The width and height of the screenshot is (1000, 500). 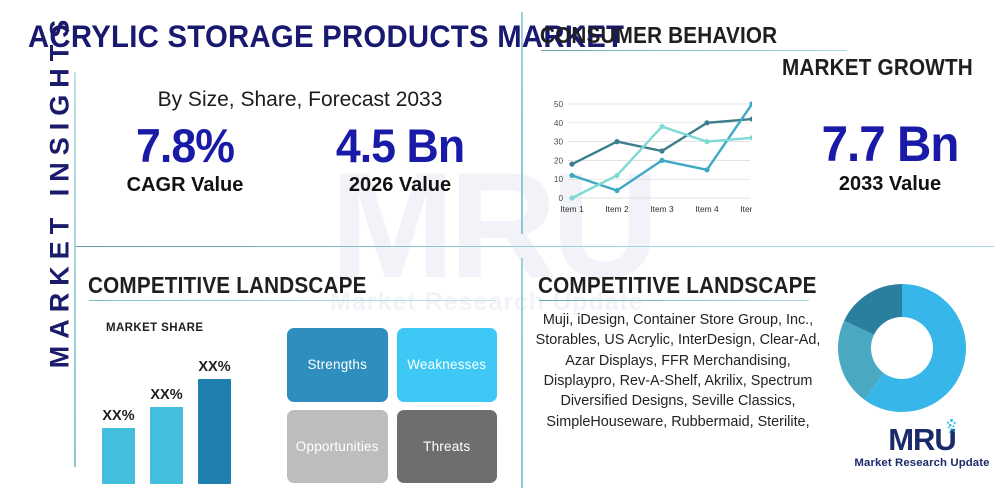 What do you see at coordinates (446, 365) in the screenshot?
I see `swot-cell-weaknesses: Weaknesses` at bounding box center [446, 365].